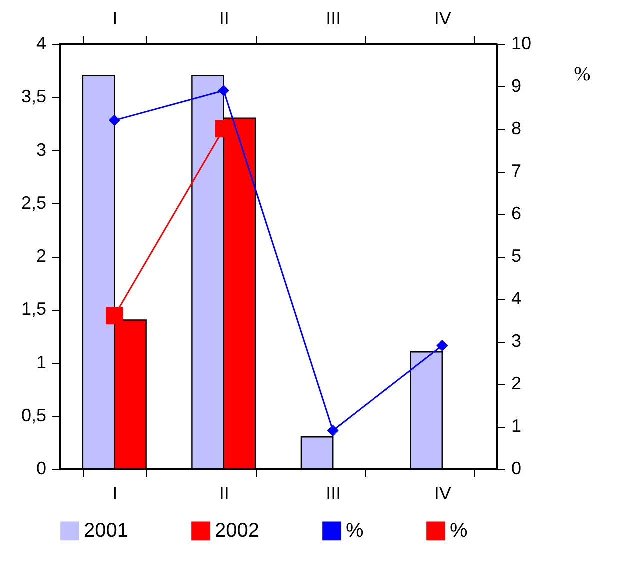 The image size is (624, 580). I want to click on x-tick-label: II, so click(224, 494).